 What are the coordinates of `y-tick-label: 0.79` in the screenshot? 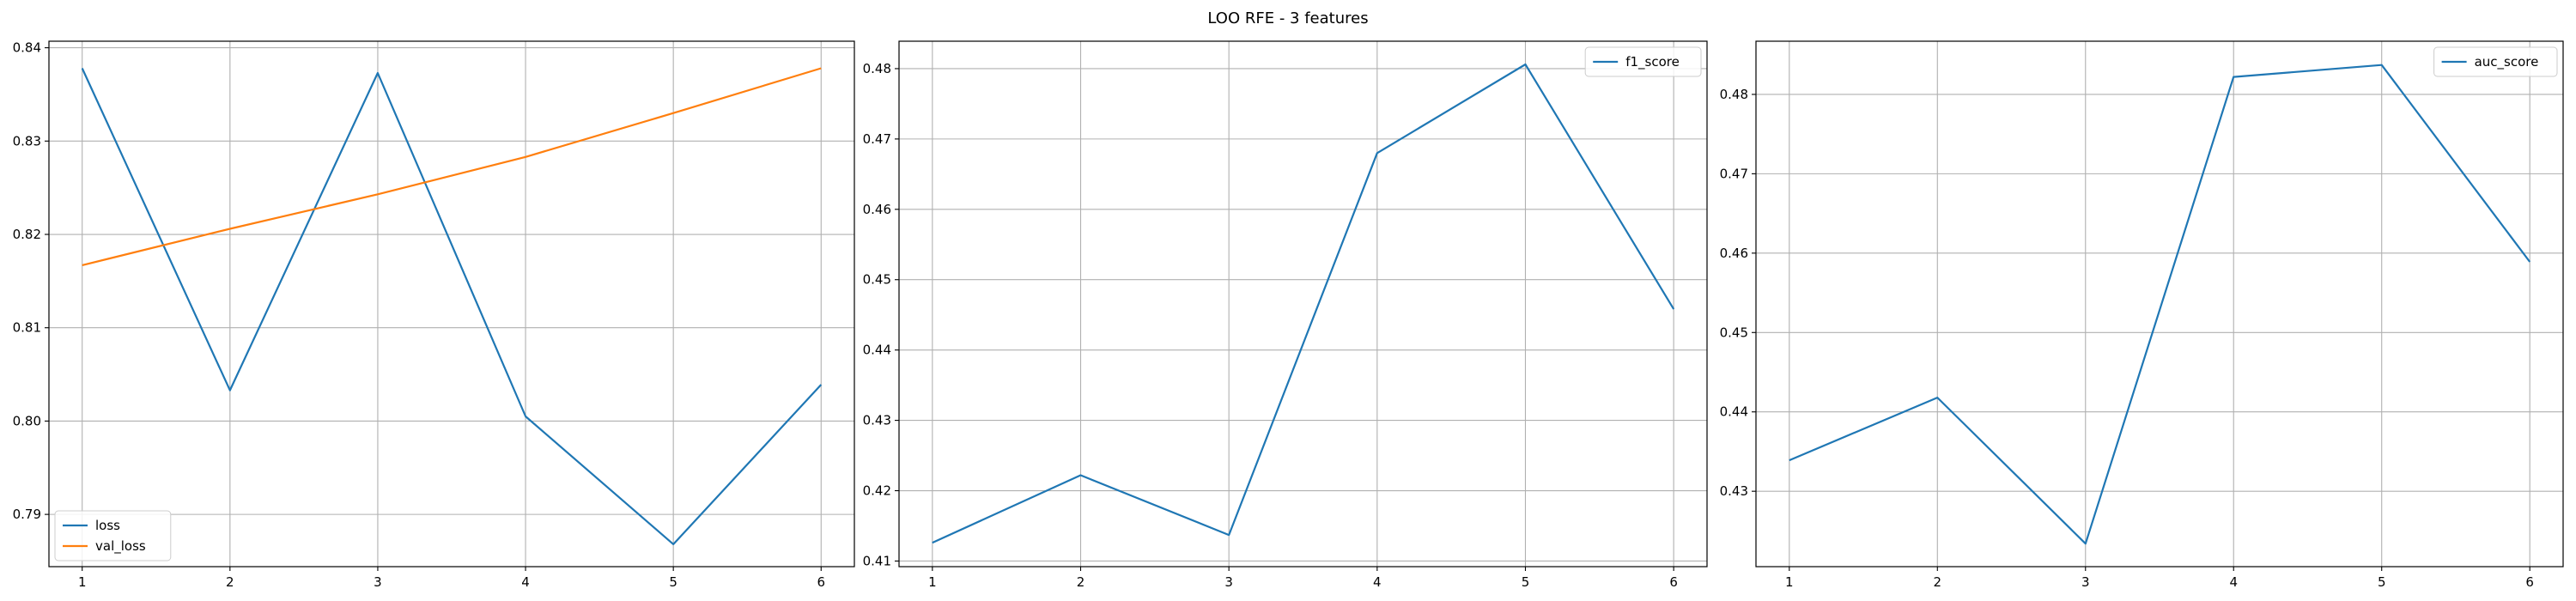 It's located at (27, 514).